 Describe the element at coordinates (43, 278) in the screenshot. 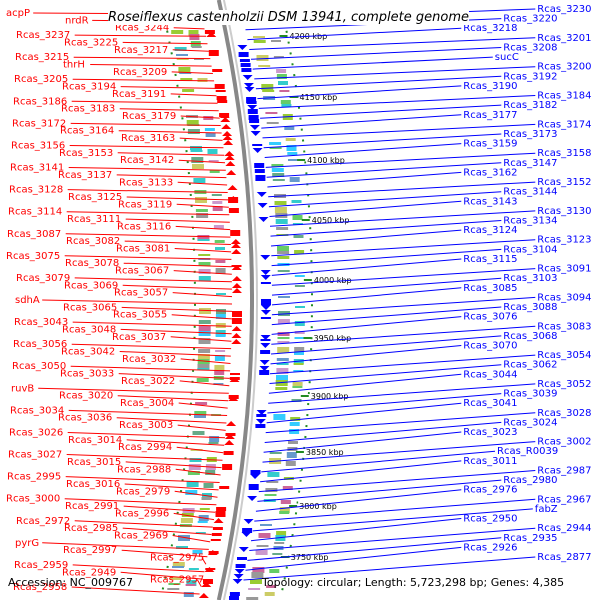

I see `gene-label: Rcas_3079` at that location.